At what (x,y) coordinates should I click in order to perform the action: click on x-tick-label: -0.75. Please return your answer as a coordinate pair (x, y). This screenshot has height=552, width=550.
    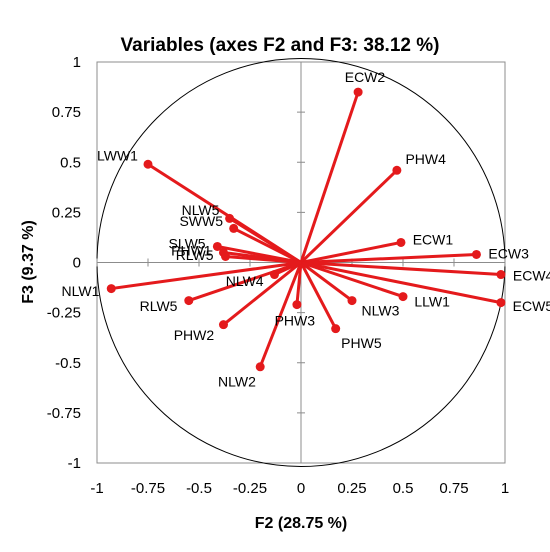
    Looking at the image, I should click on (148, 488).